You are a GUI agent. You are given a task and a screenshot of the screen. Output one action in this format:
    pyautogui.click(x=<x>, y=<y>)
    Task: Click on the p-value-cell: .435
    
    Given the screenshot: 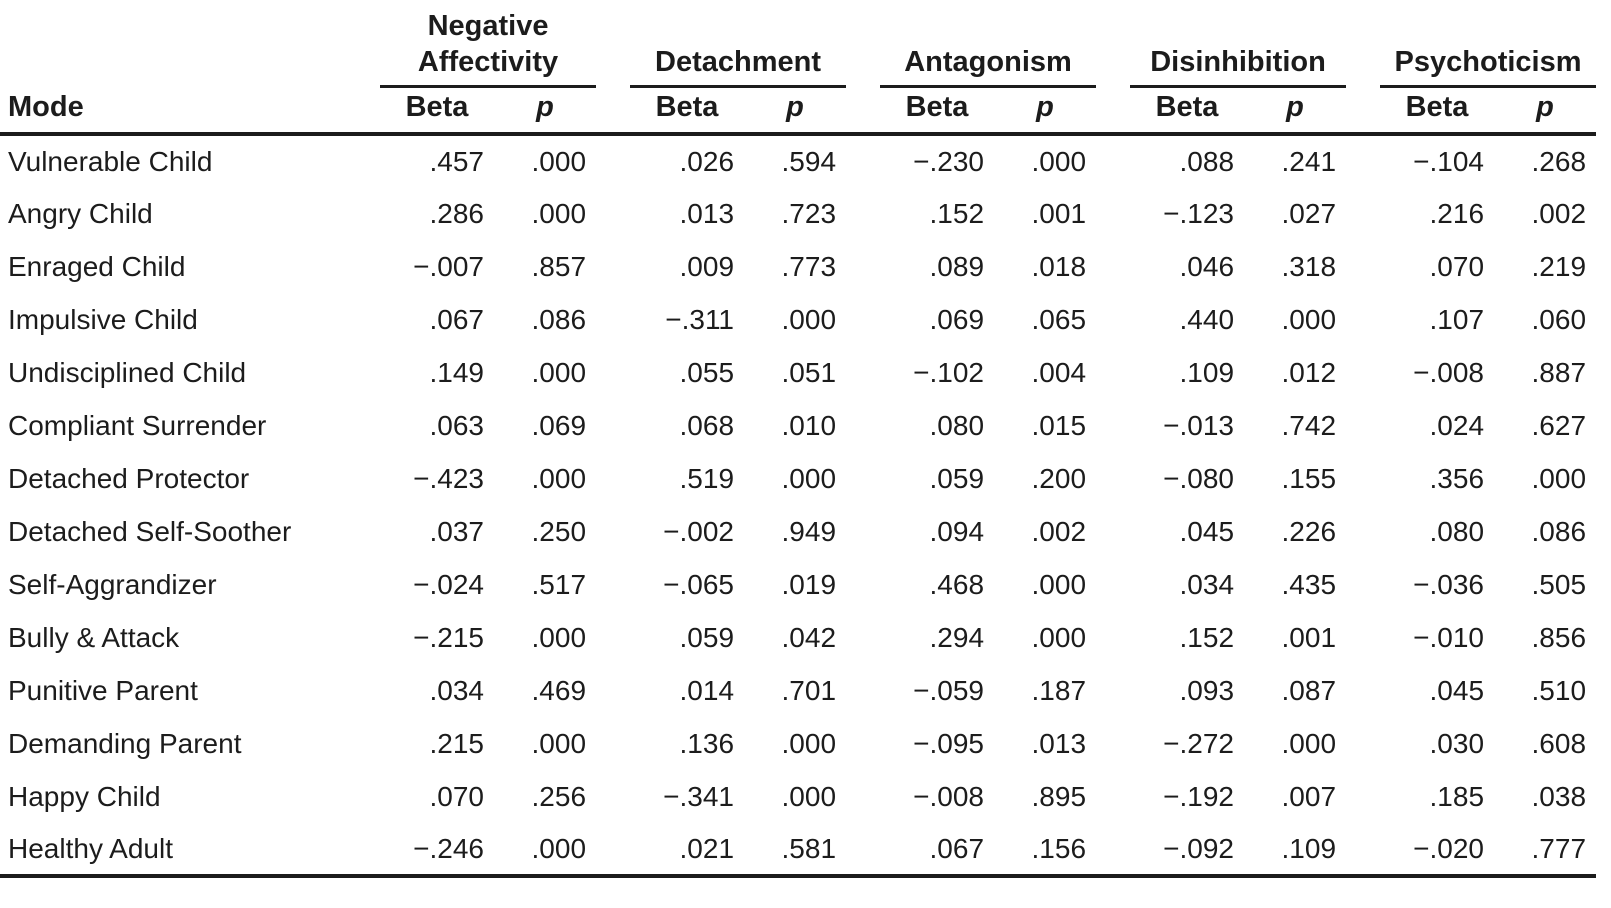 What is the action you would take?
    pyautogui.click(x=1309, y=584)
    